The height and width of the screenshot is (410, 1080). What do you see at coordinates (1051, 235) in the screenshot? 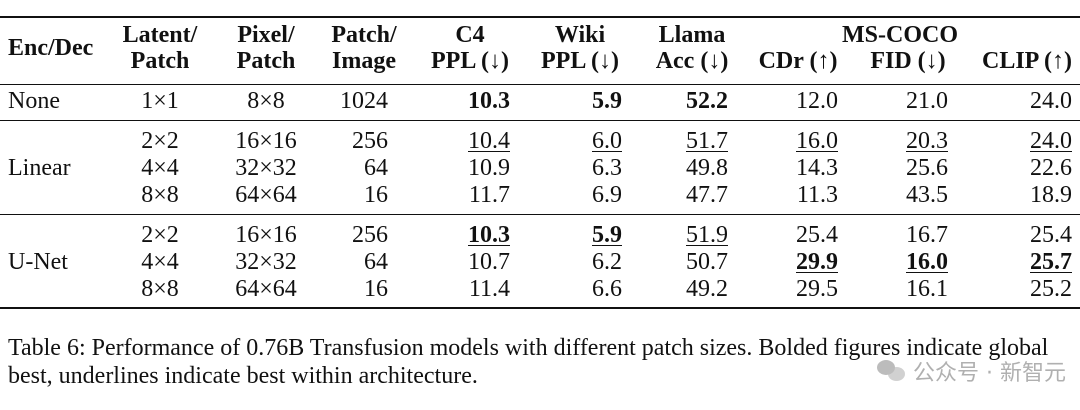
I see `table-cell-clip: 25.4` at bounding box center [1051, 235].